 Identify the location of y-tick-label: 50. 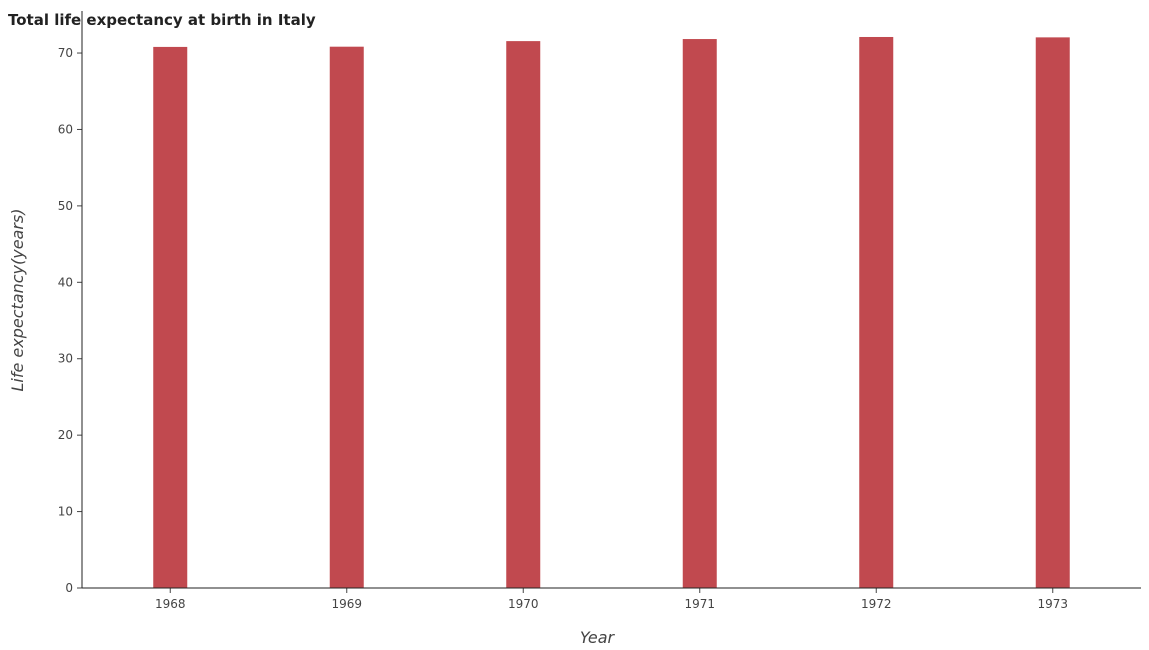
(65, 206).